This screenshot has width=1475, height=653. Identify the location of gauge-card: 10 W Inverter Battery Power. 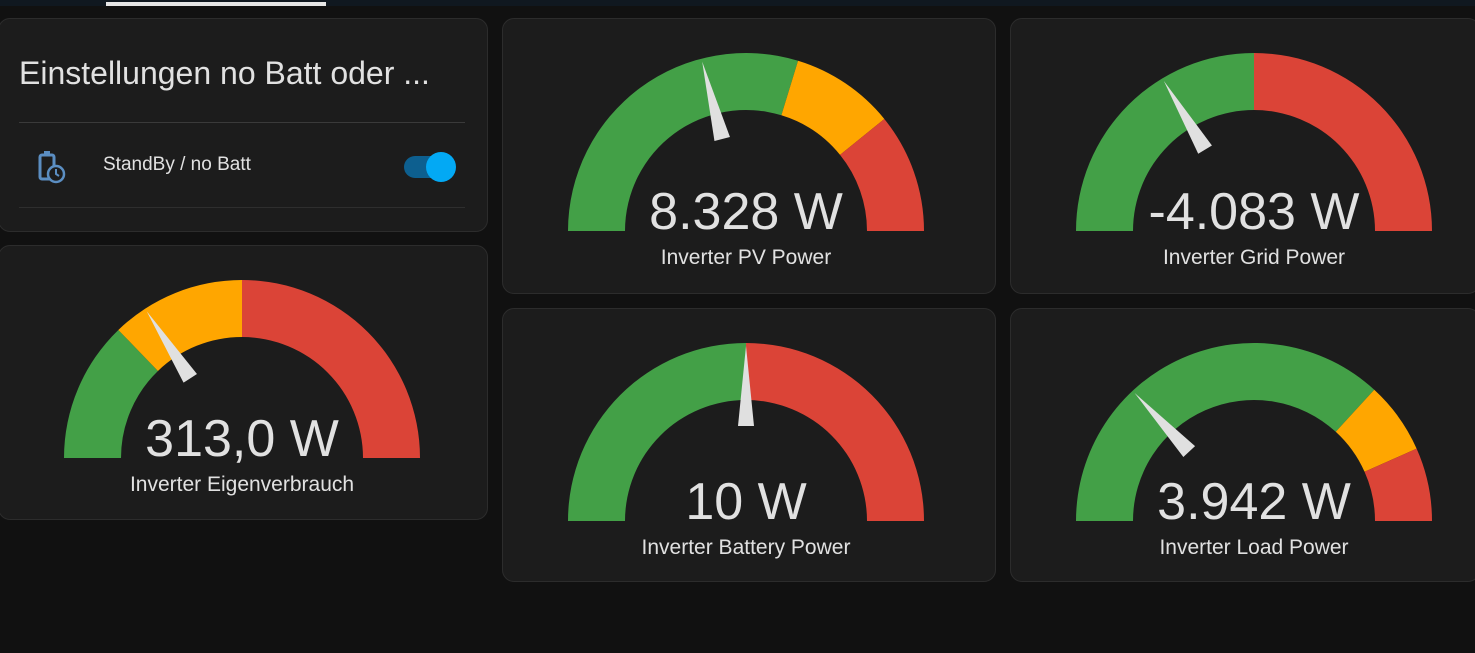
(749, 445).